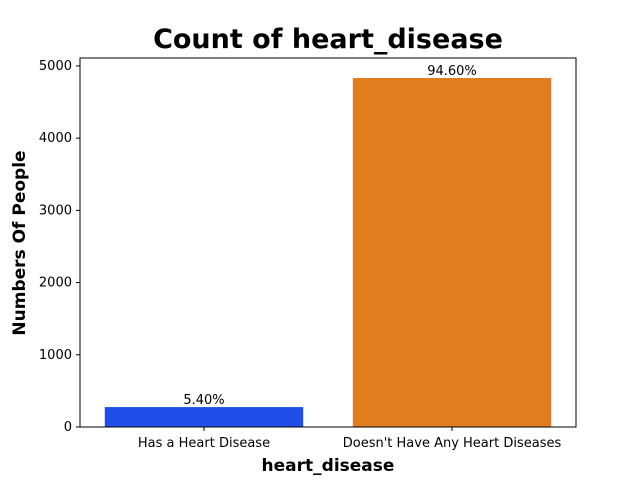  I want to click on y-tick-label: 2000, so click(55, 283).